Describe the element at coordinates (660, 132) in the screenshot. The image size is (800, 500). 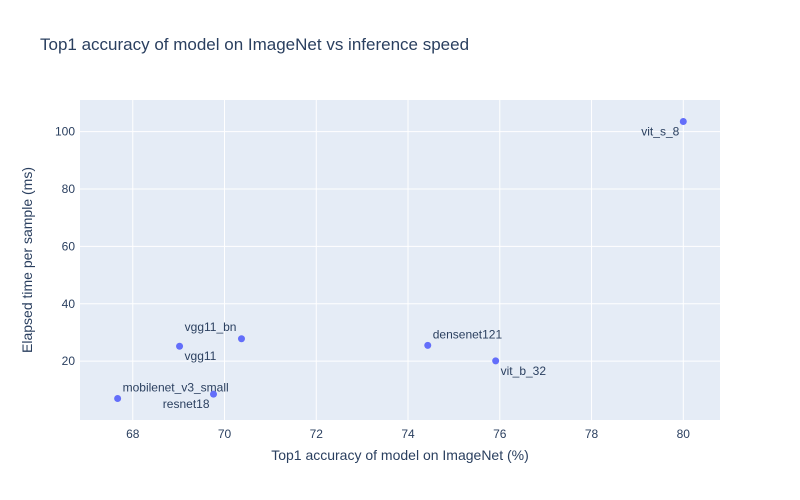
I see `point-label: vit_s_8` at that location.